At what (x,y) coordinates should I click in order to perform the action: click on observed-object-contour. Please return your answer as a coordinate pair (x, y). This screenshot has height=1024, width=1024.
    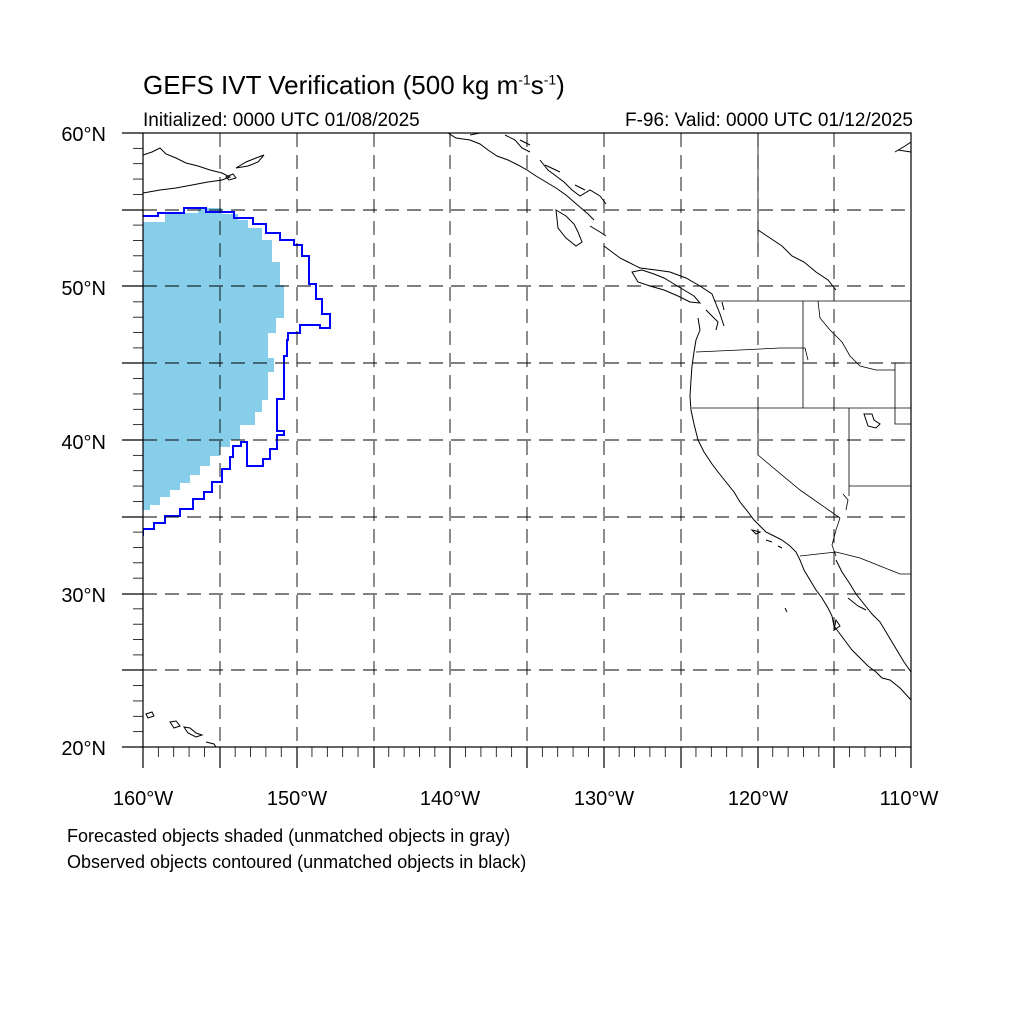
    Looking at the image, I should click on (237, 371).